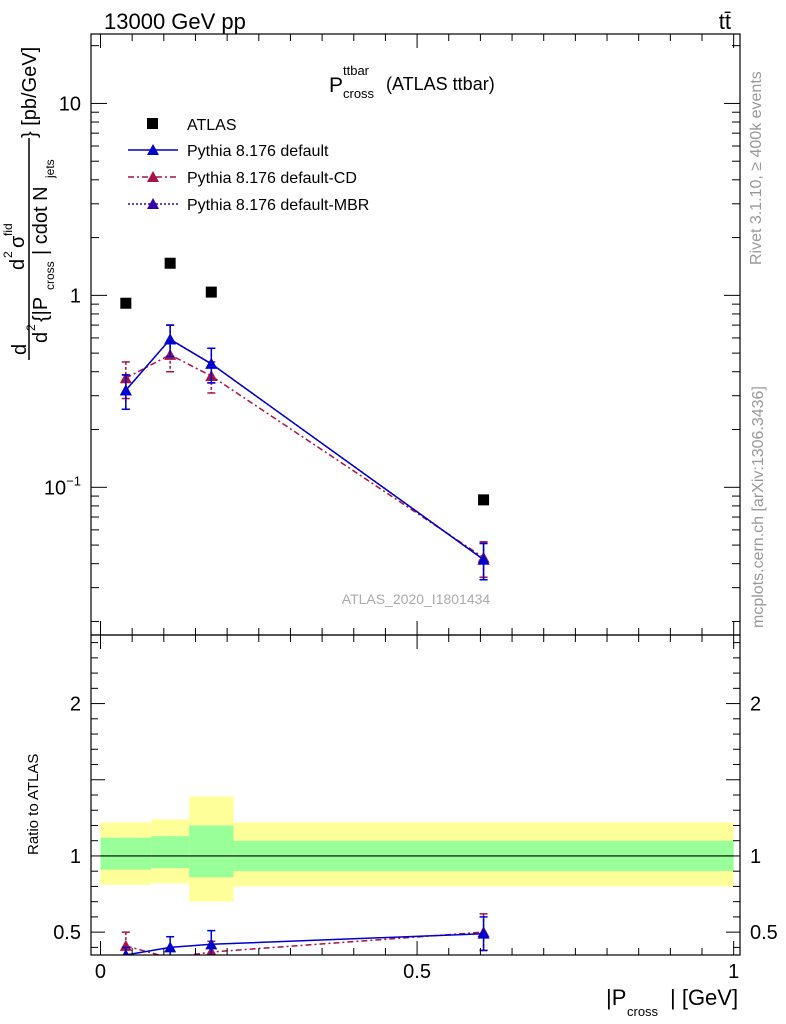  I want to click on xlabel-sub: cross, so click(643, 1011).